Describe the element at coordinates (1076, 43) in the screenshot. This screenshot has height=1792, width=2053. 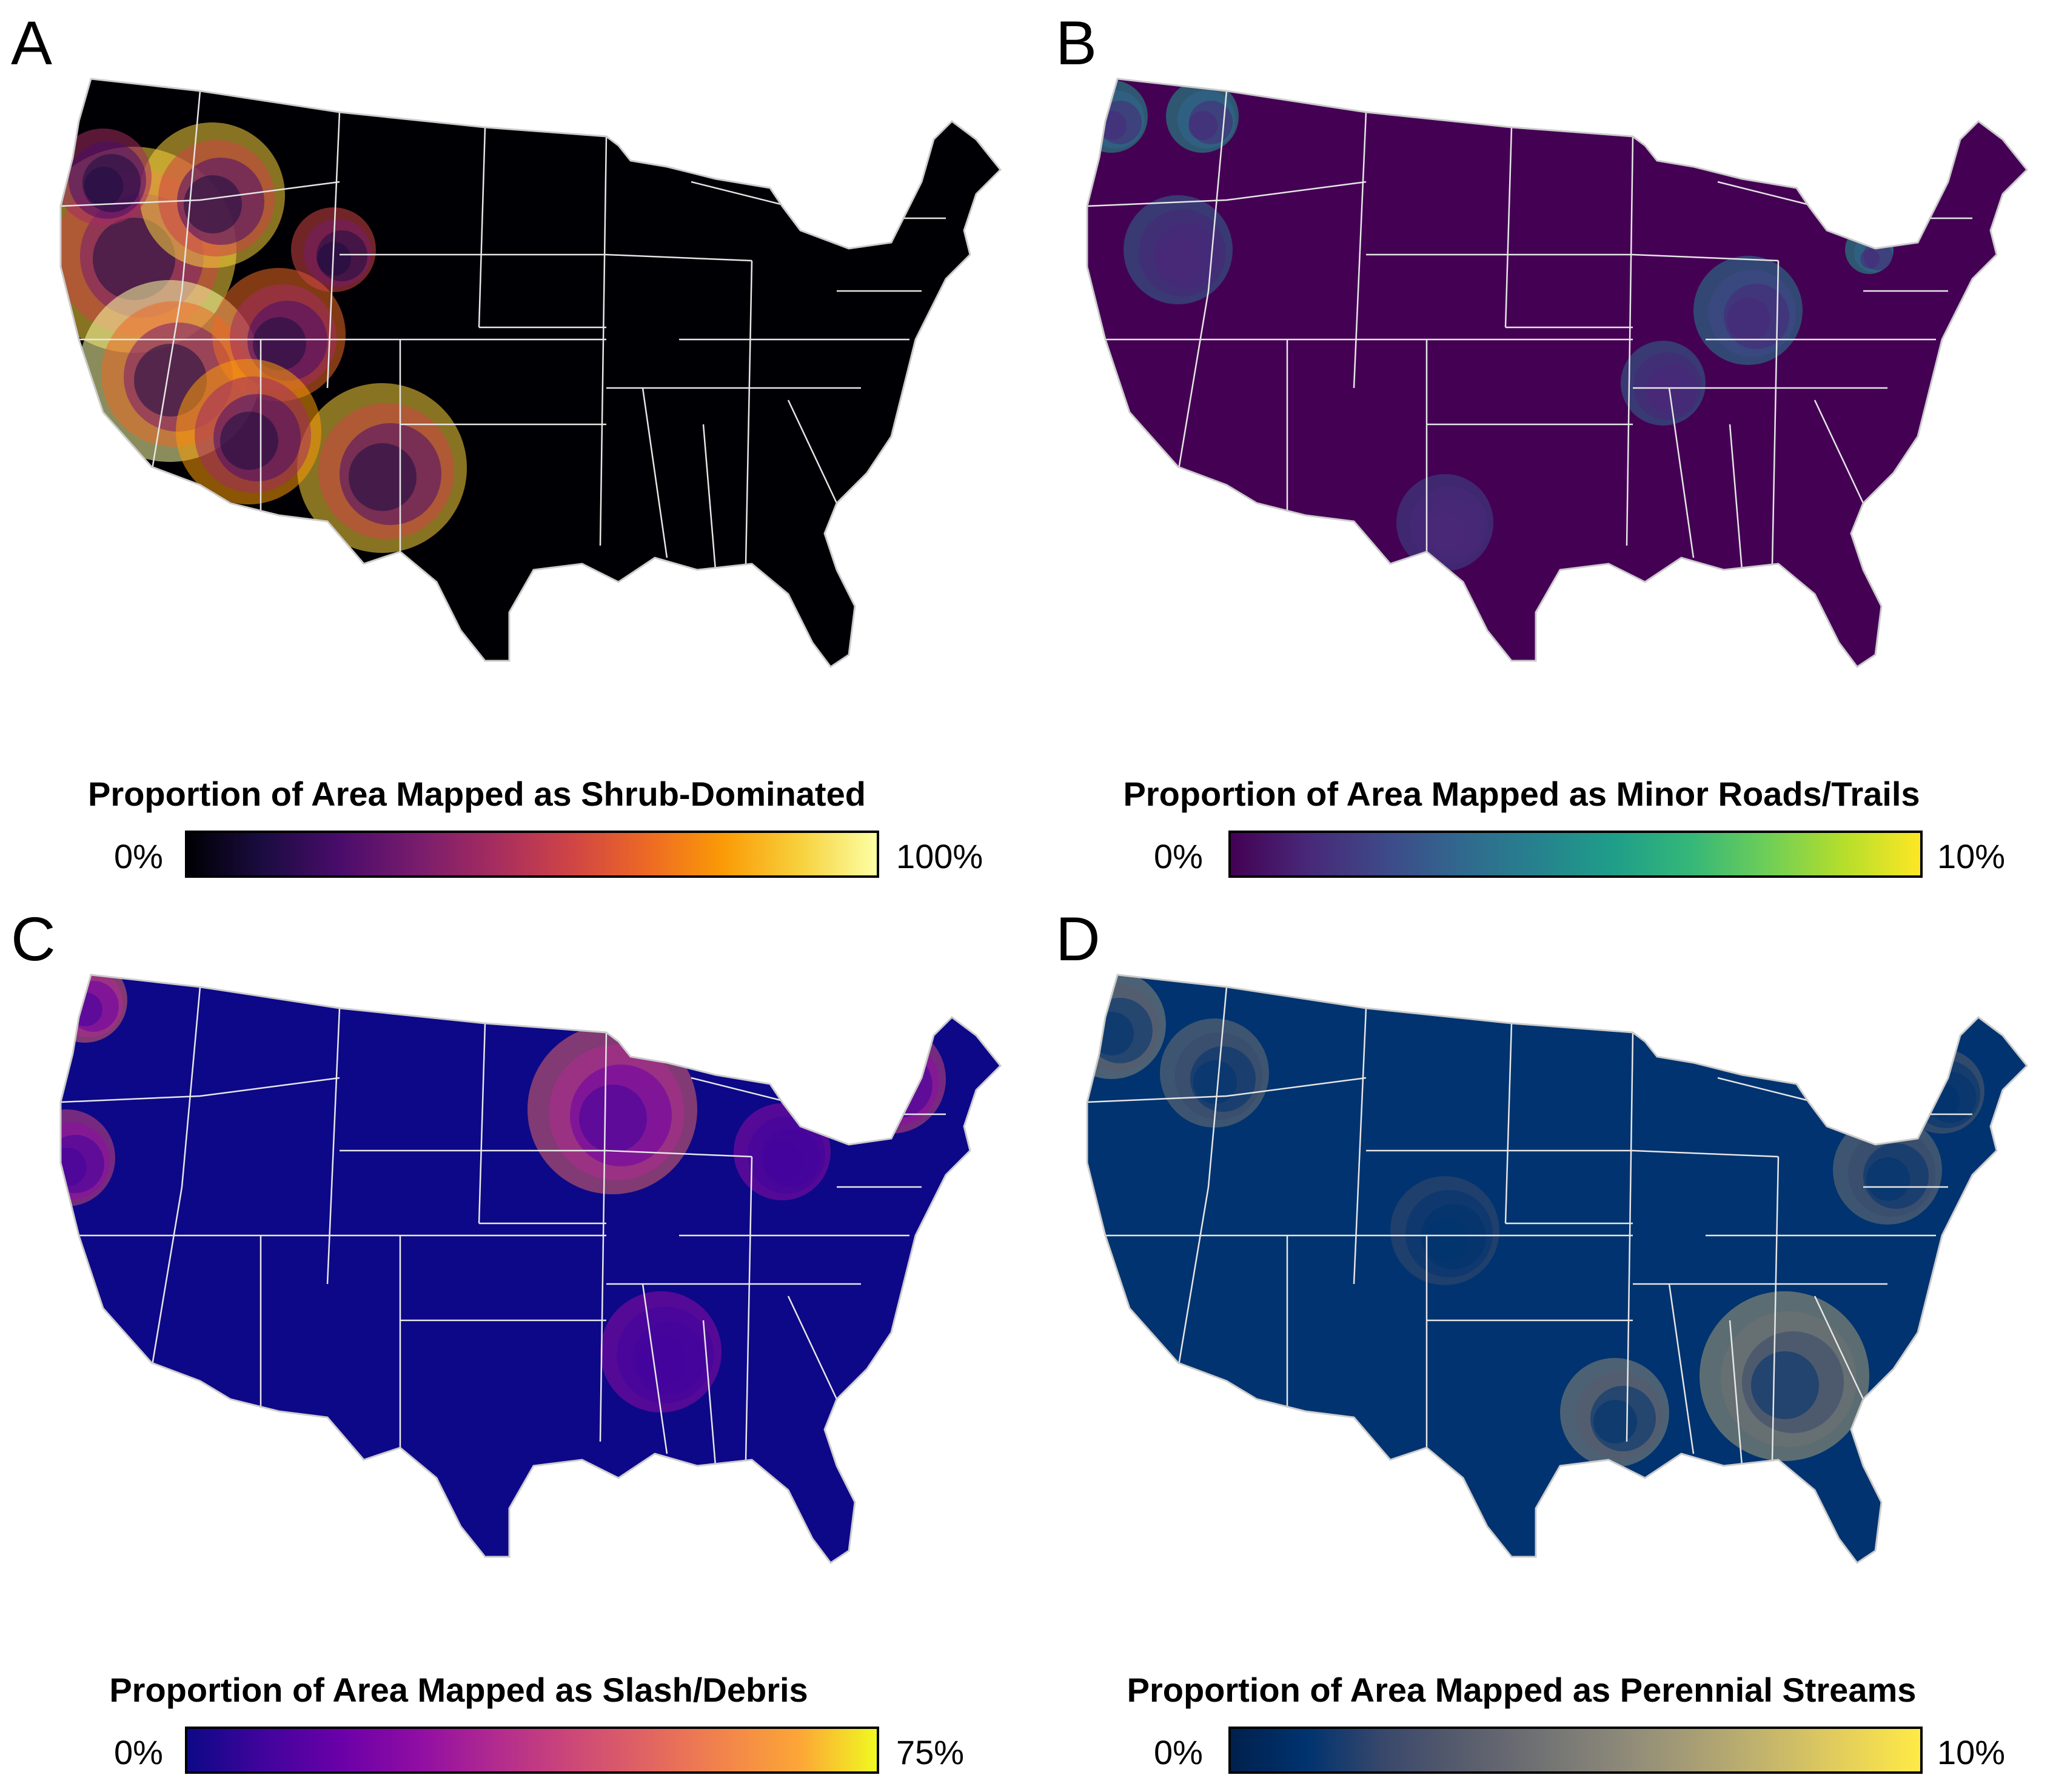
I see `panel-letter-b: B` at that location.